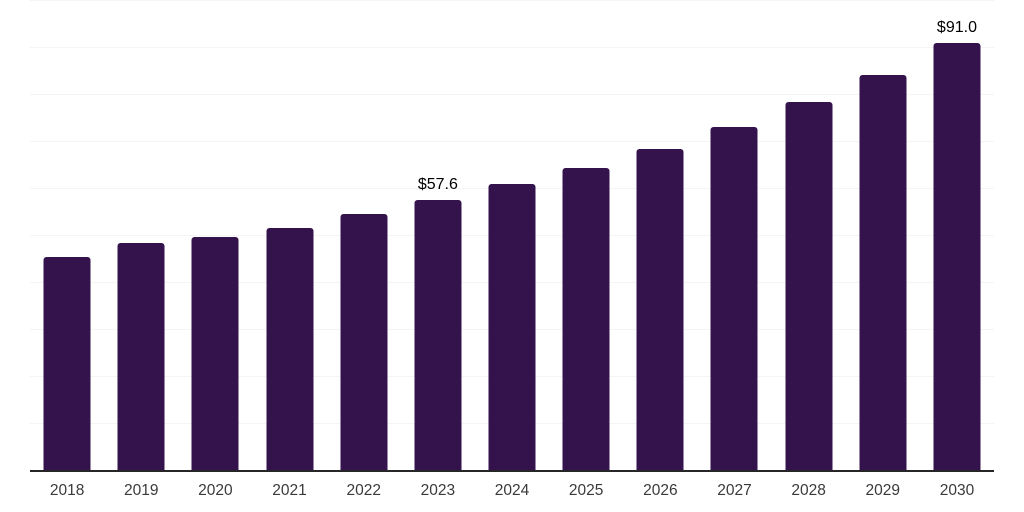  What do you see at coordinates (215, 236) in the screenshot?
I see `bar-slot-2020` at bounding box center [215, 236].